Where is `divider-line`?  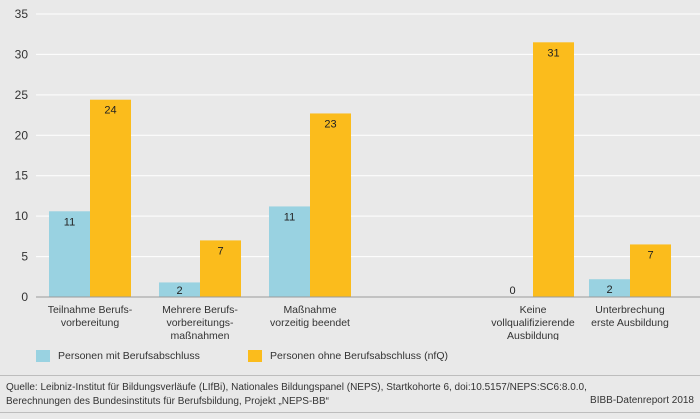
divider-line is located at coordinates (350, 375).